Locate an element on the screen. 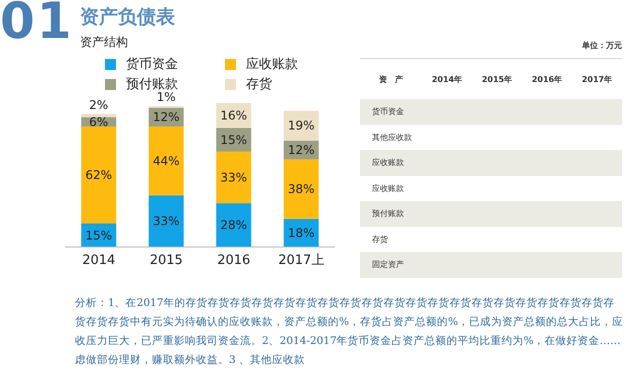  legend-label: 存货 is located at coordinates (259, 84).